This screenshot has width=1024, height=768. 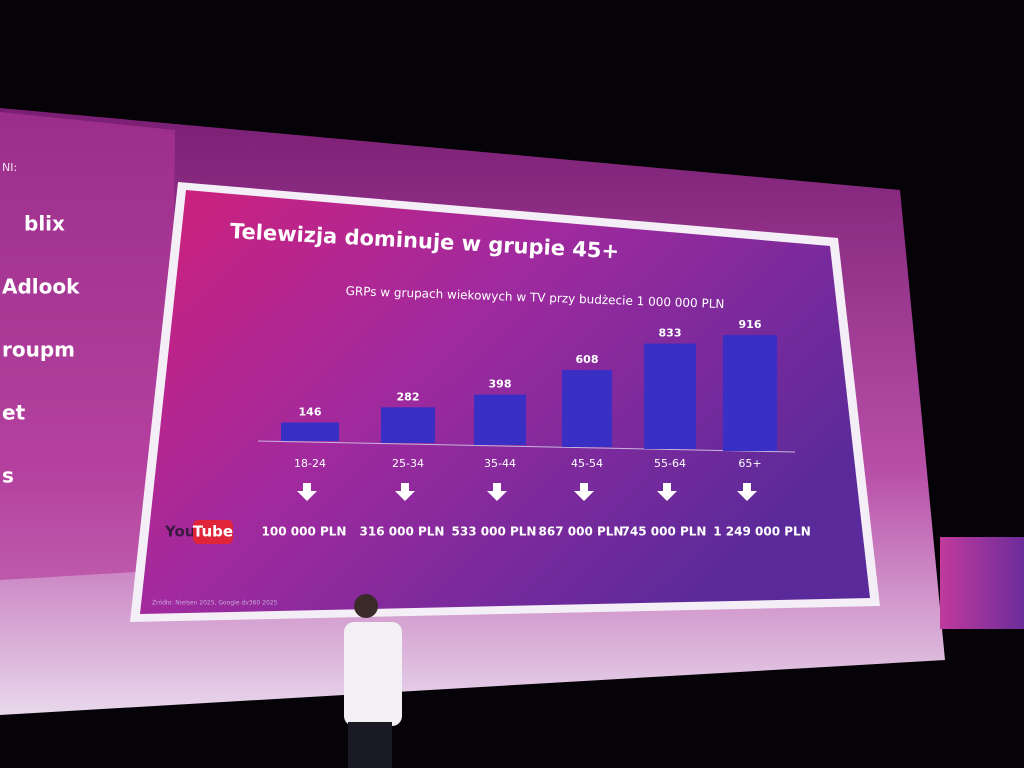 I want to click on x-tick-label: 55-64, so click(x=670, y=463).